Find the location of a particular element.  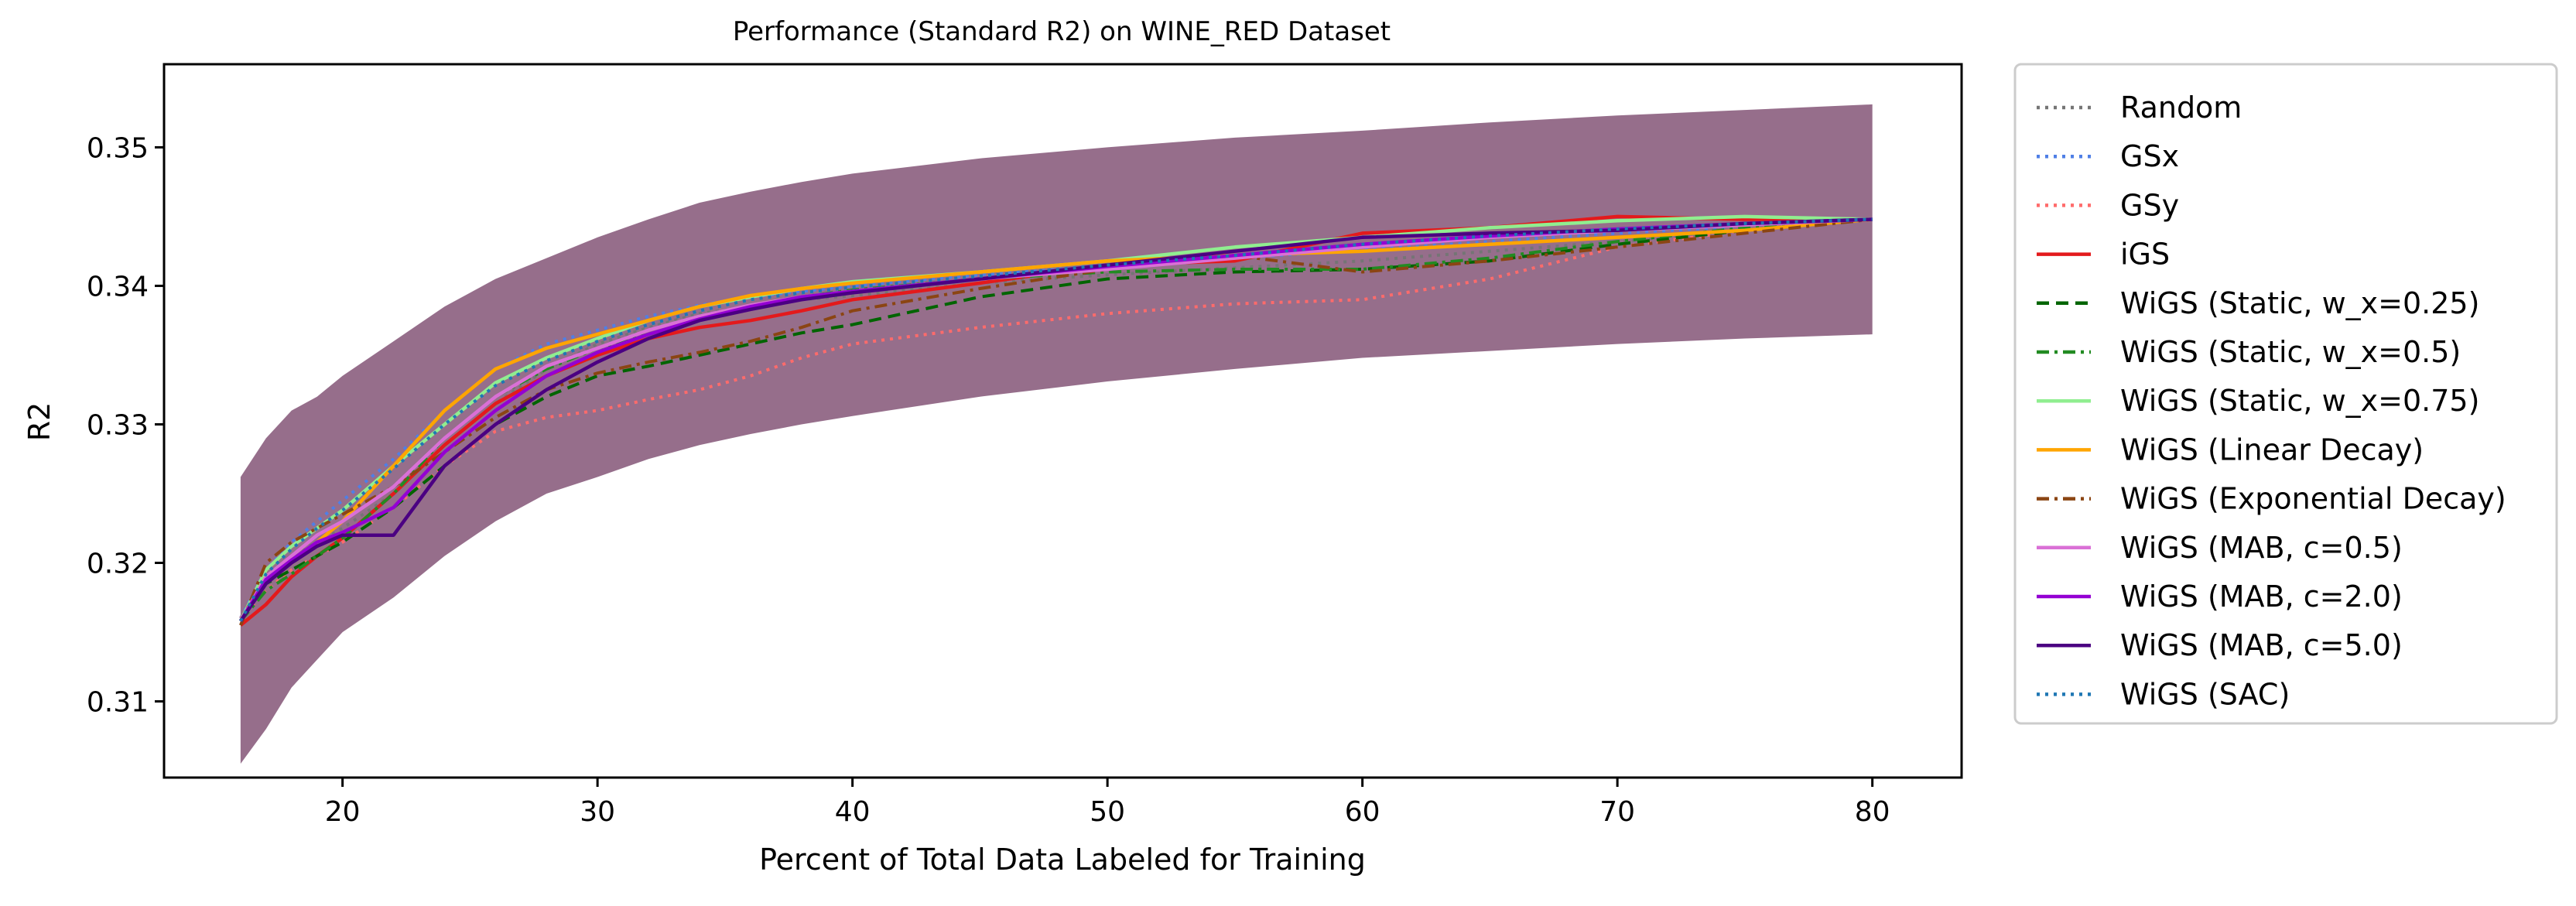

legend-label: WiGS (MAB, c=2.0) is located at coordinates (2262, 596).